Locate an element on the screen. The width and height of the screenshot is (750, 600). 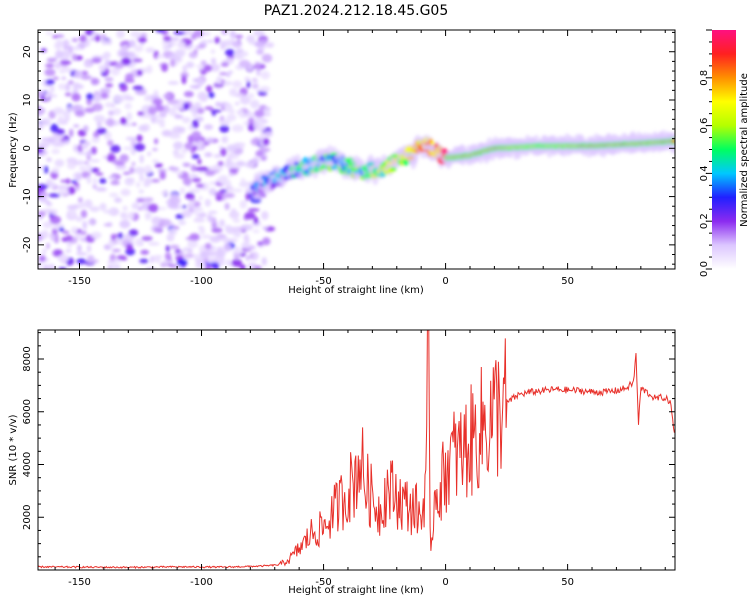
colorbar-tick-label: 0.2 is located at coordinates (704, 221).